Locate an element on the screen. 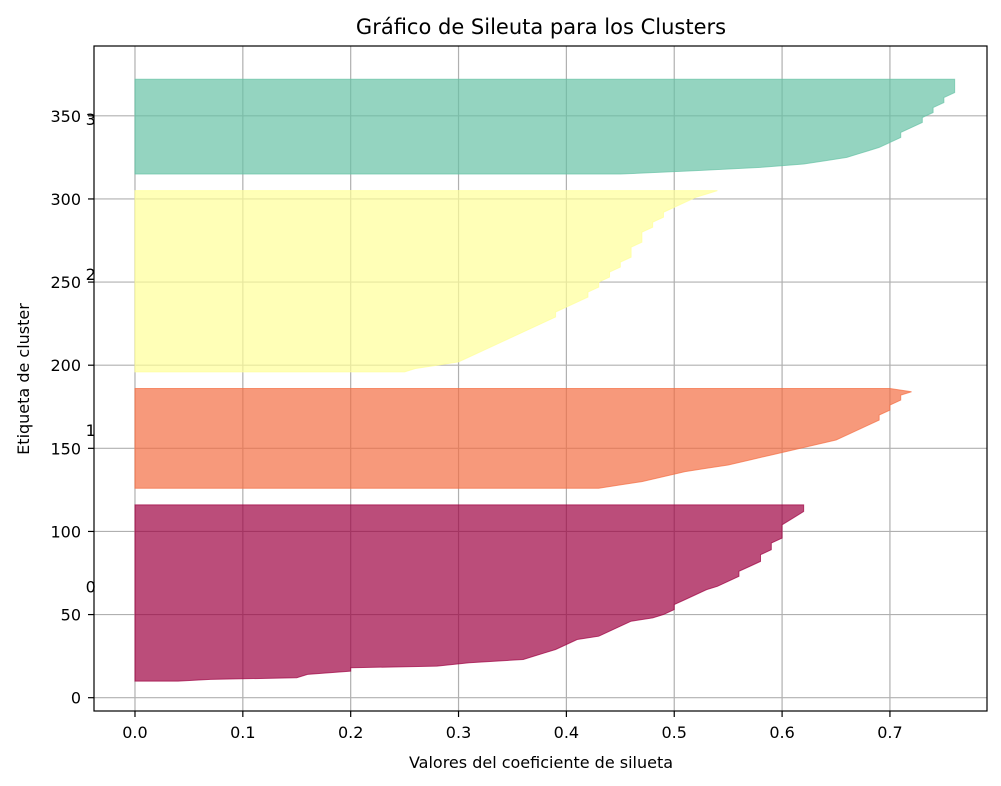 The image size is (1001, 786). x-tick-label: 0.0 is located at coordinates (134, 732).